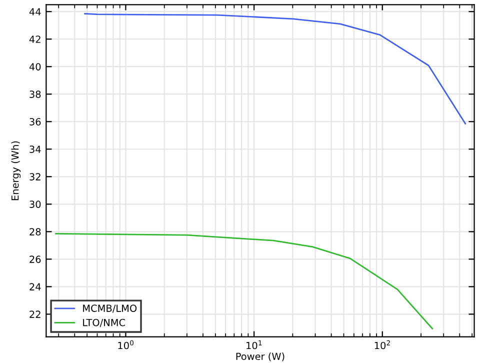 This screenshot has width=481, height=363. I want to click on y-tick-label: 28, so click(35, 232).